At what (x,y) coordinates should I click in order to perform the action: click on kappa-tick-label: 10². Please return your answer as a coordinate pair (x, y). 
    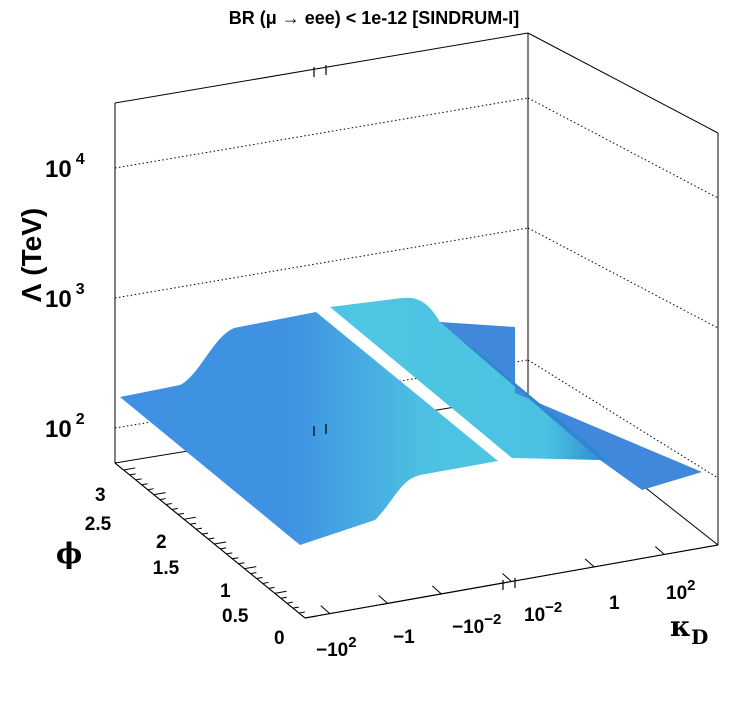
    Looking at the image, I should click on (680, 590).